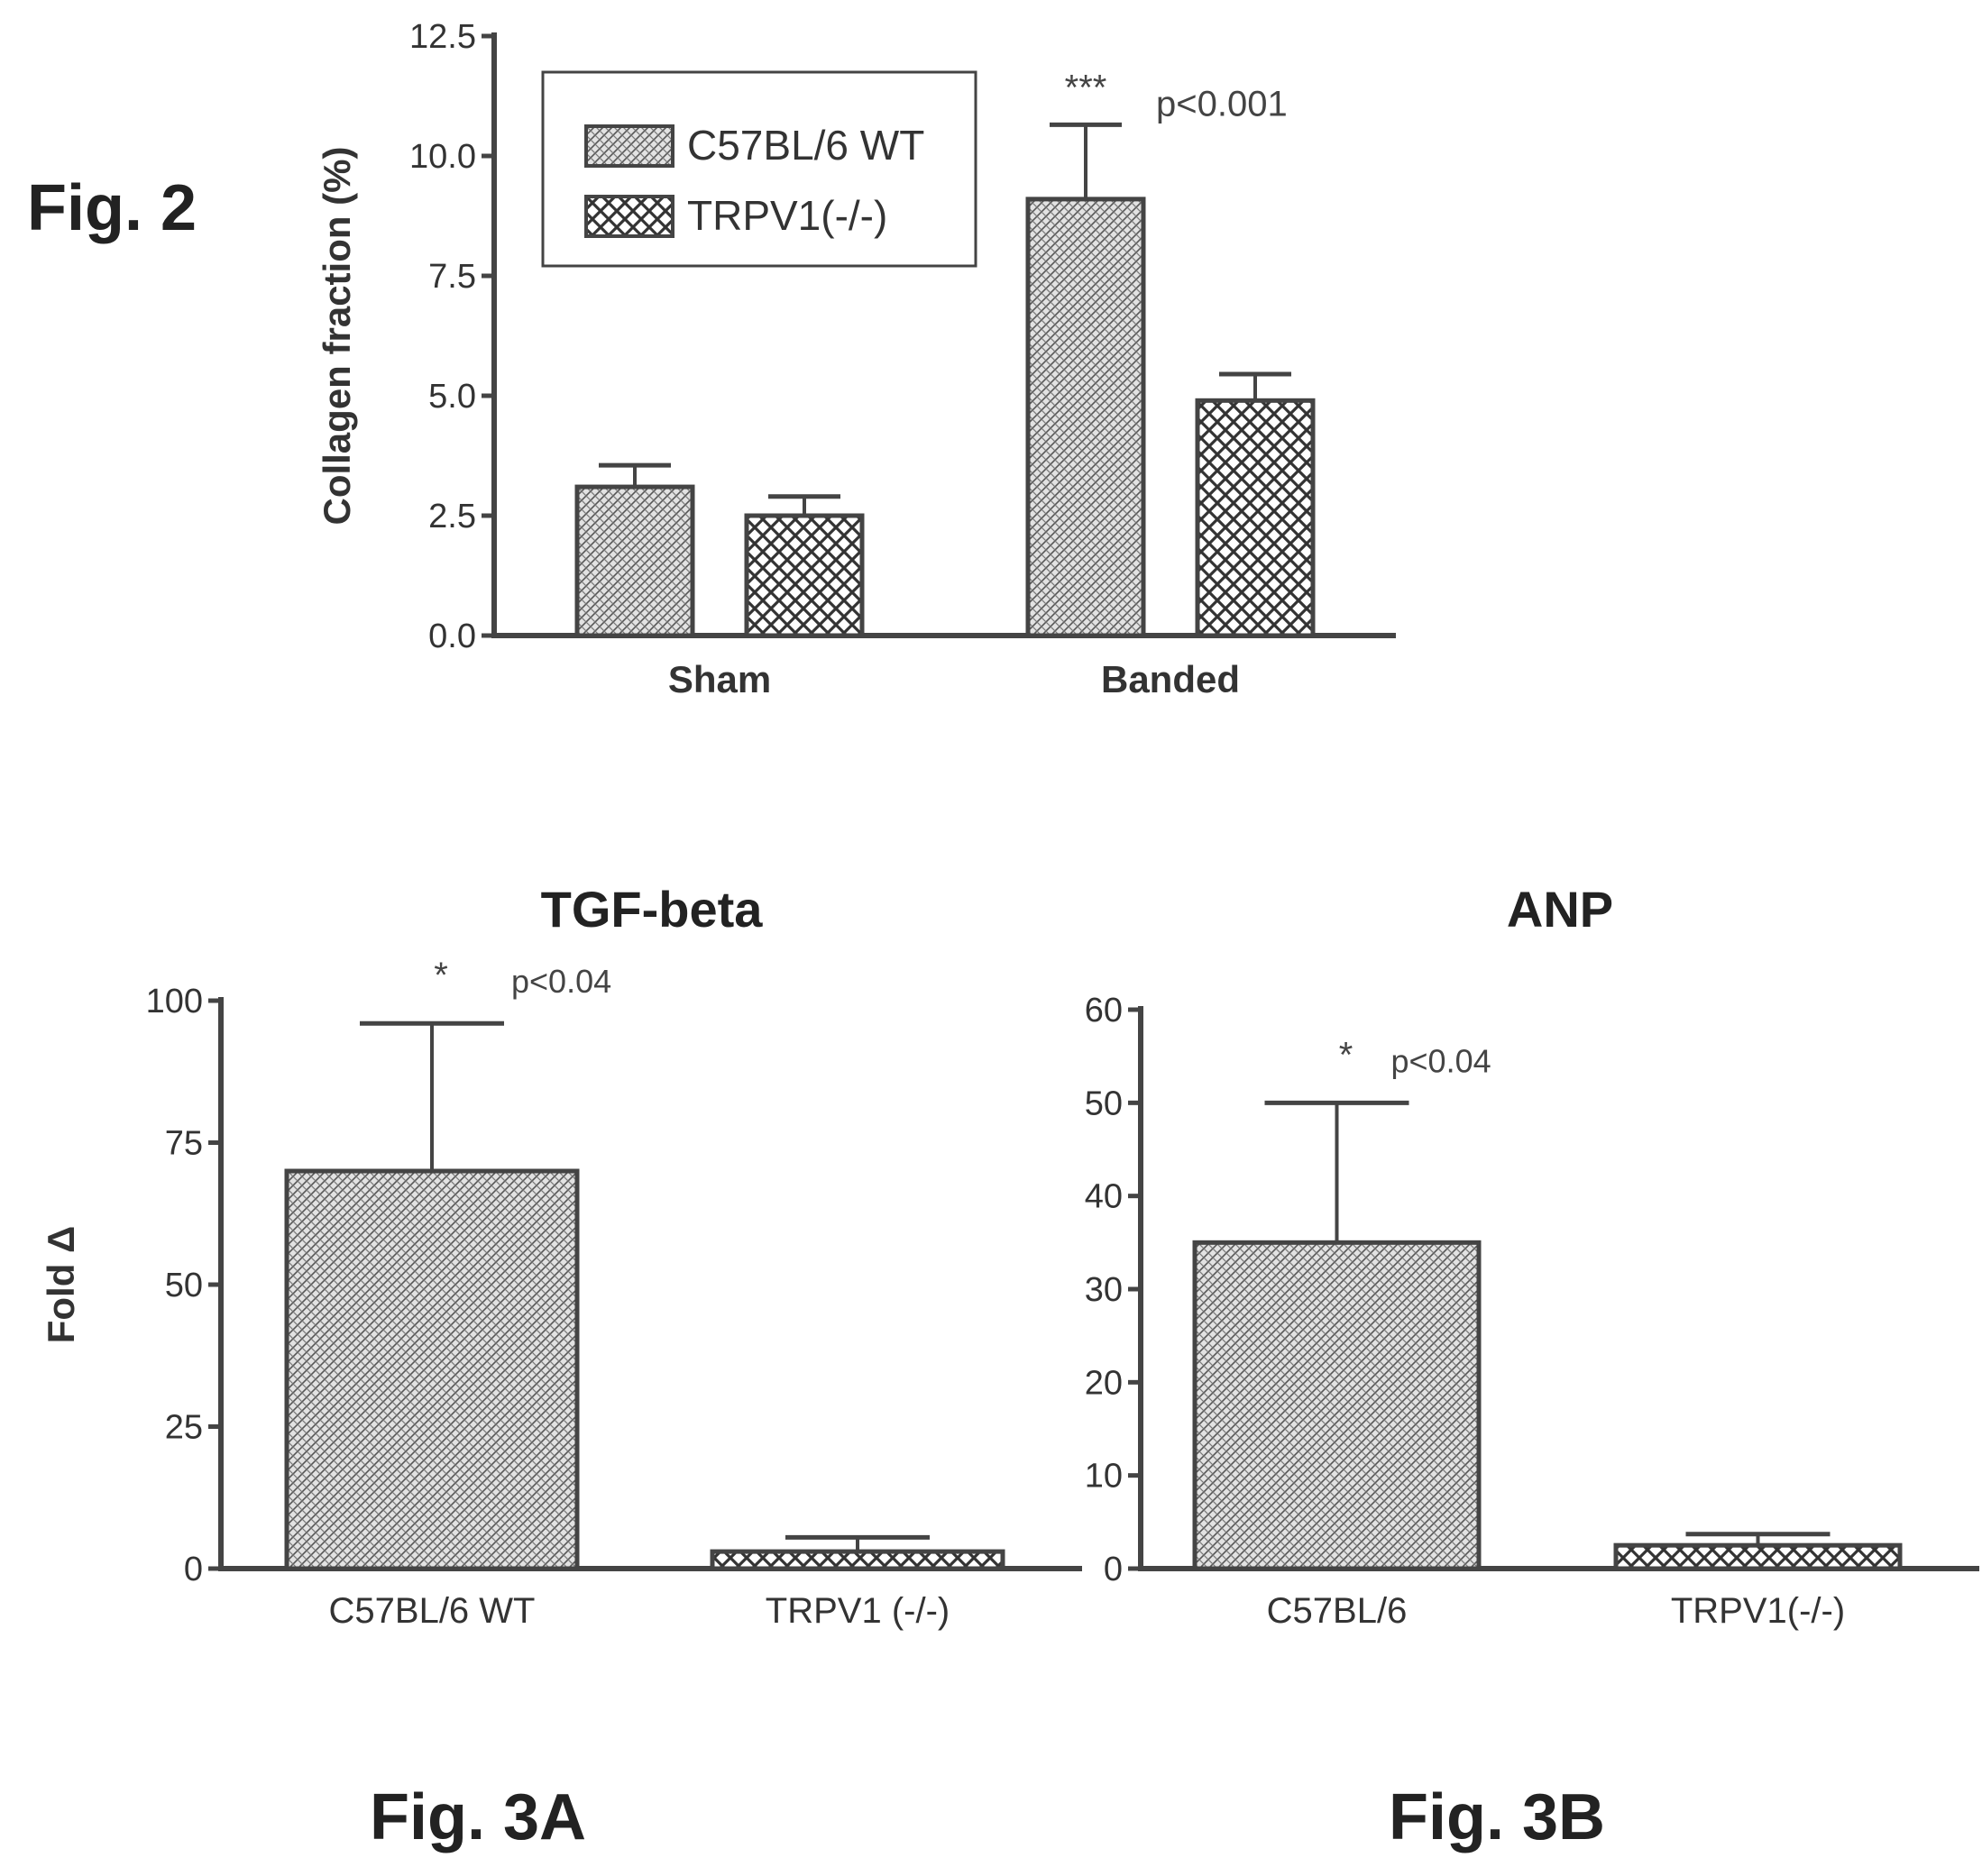 The image size is (1982, 1876). Describe the element at coordinates (1222, 104) in the screenshot. I see `p-value-annotation: p<0.001` at that location.